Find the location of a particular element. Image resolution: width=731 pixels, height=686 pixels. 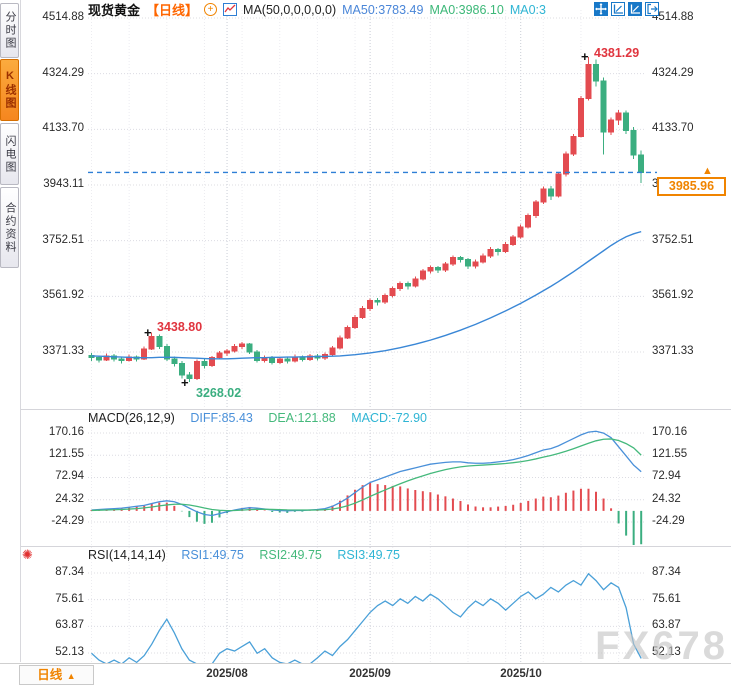

period-label: 【日线】 is located at coordinates (172, 10).